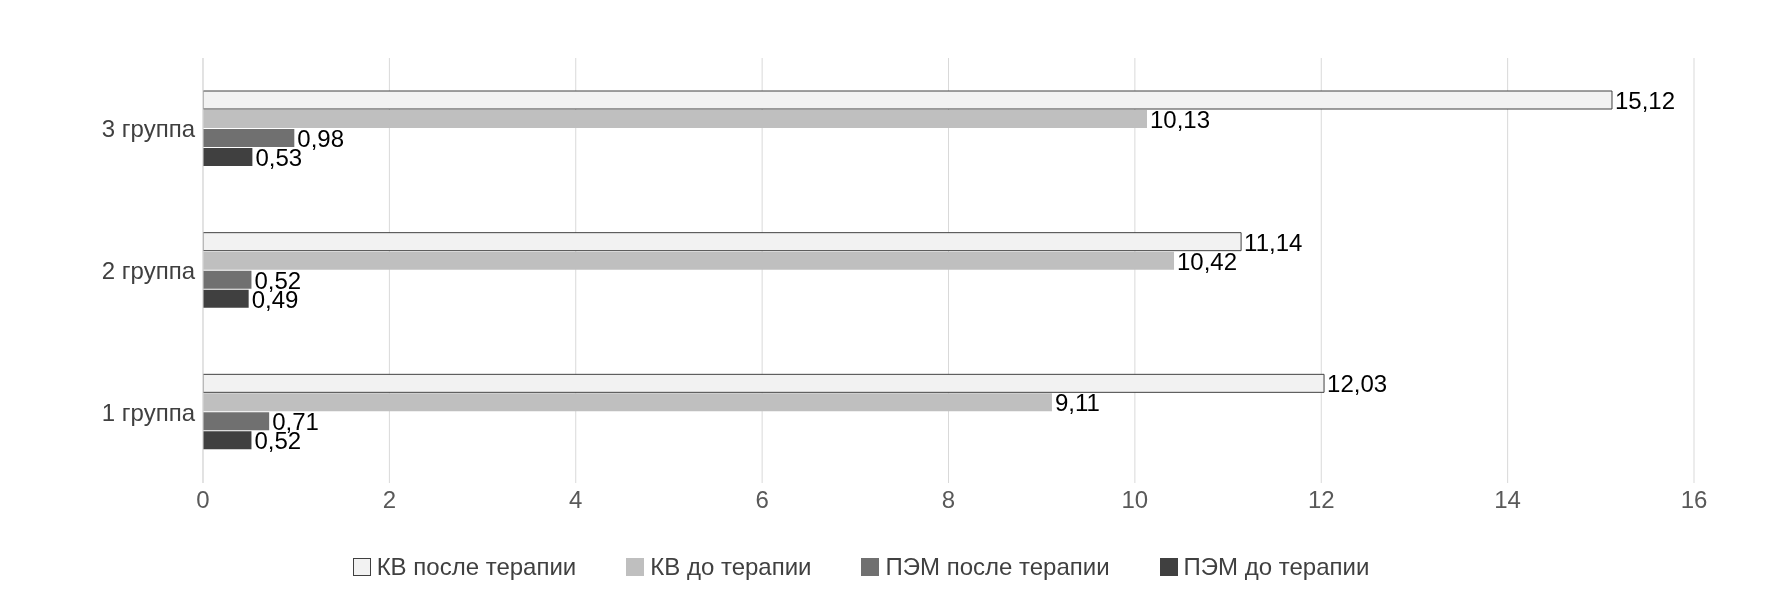  Describe the element at coordinates (1135, 500) in the screenshot. I see `x-tick-label: 10` at that location.